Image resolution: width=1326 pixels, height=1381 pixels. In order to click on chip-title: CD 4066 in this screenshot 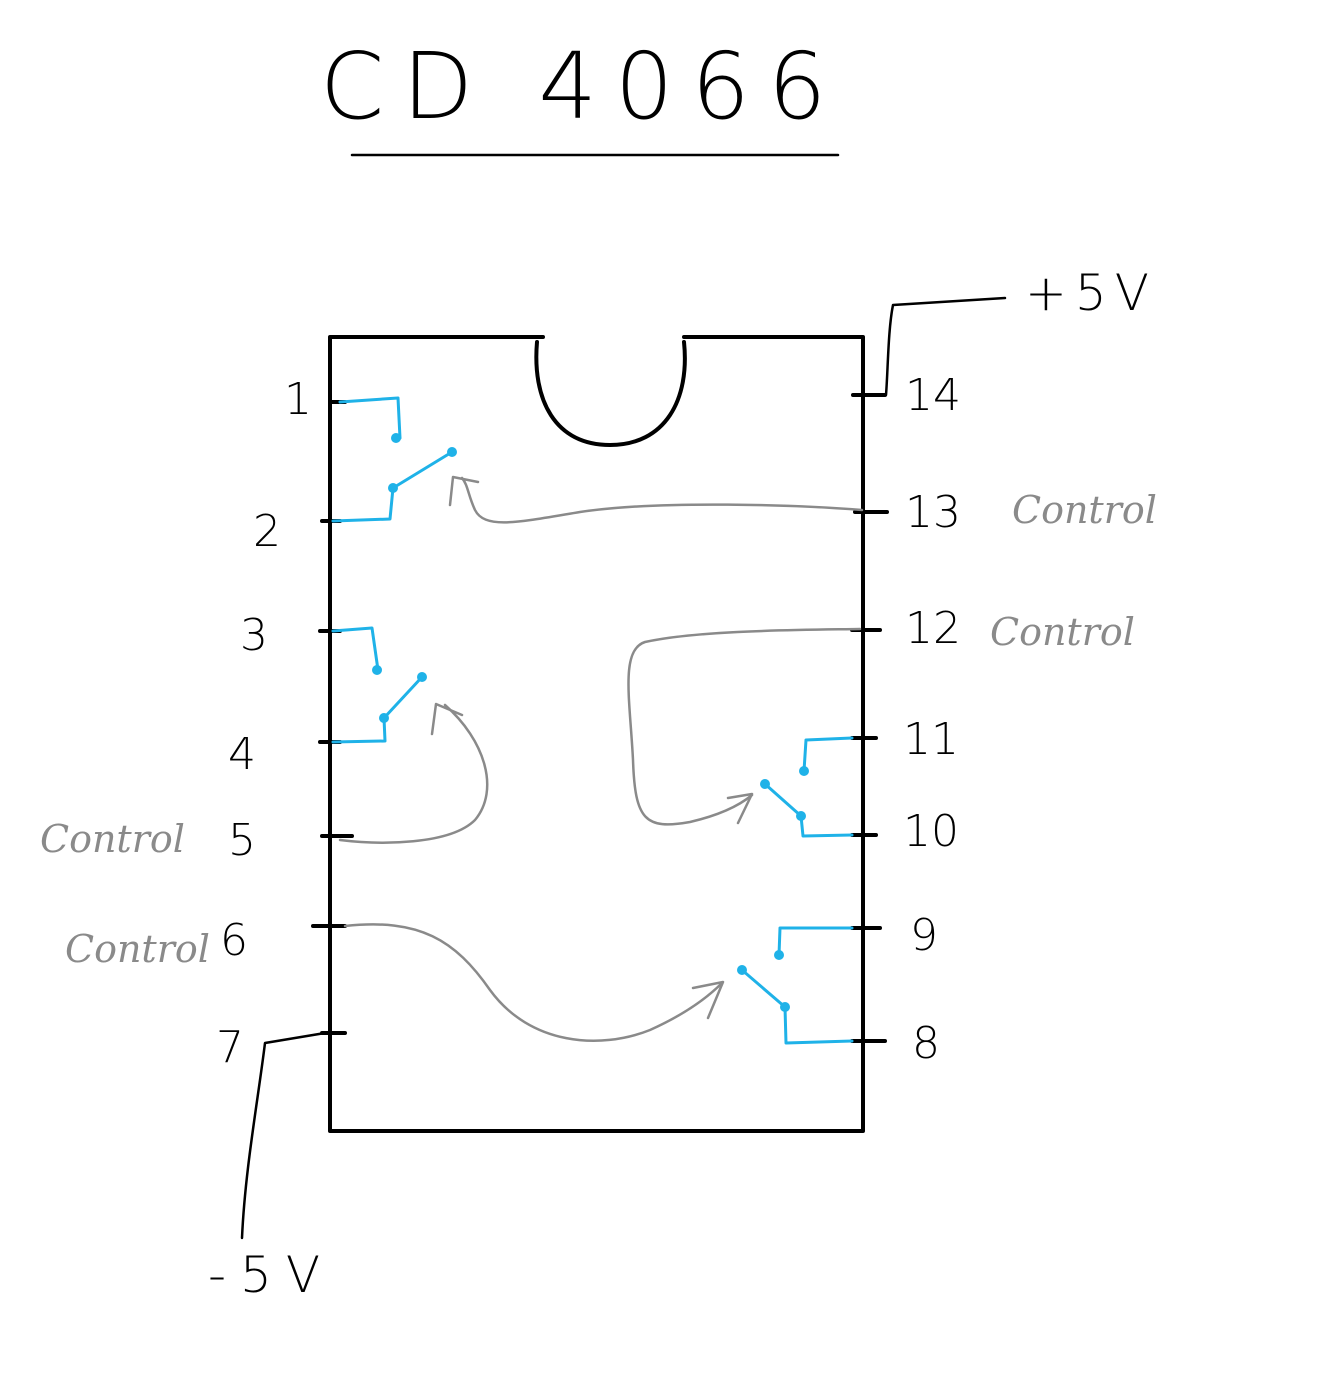, I will do `click(582, 86)`.